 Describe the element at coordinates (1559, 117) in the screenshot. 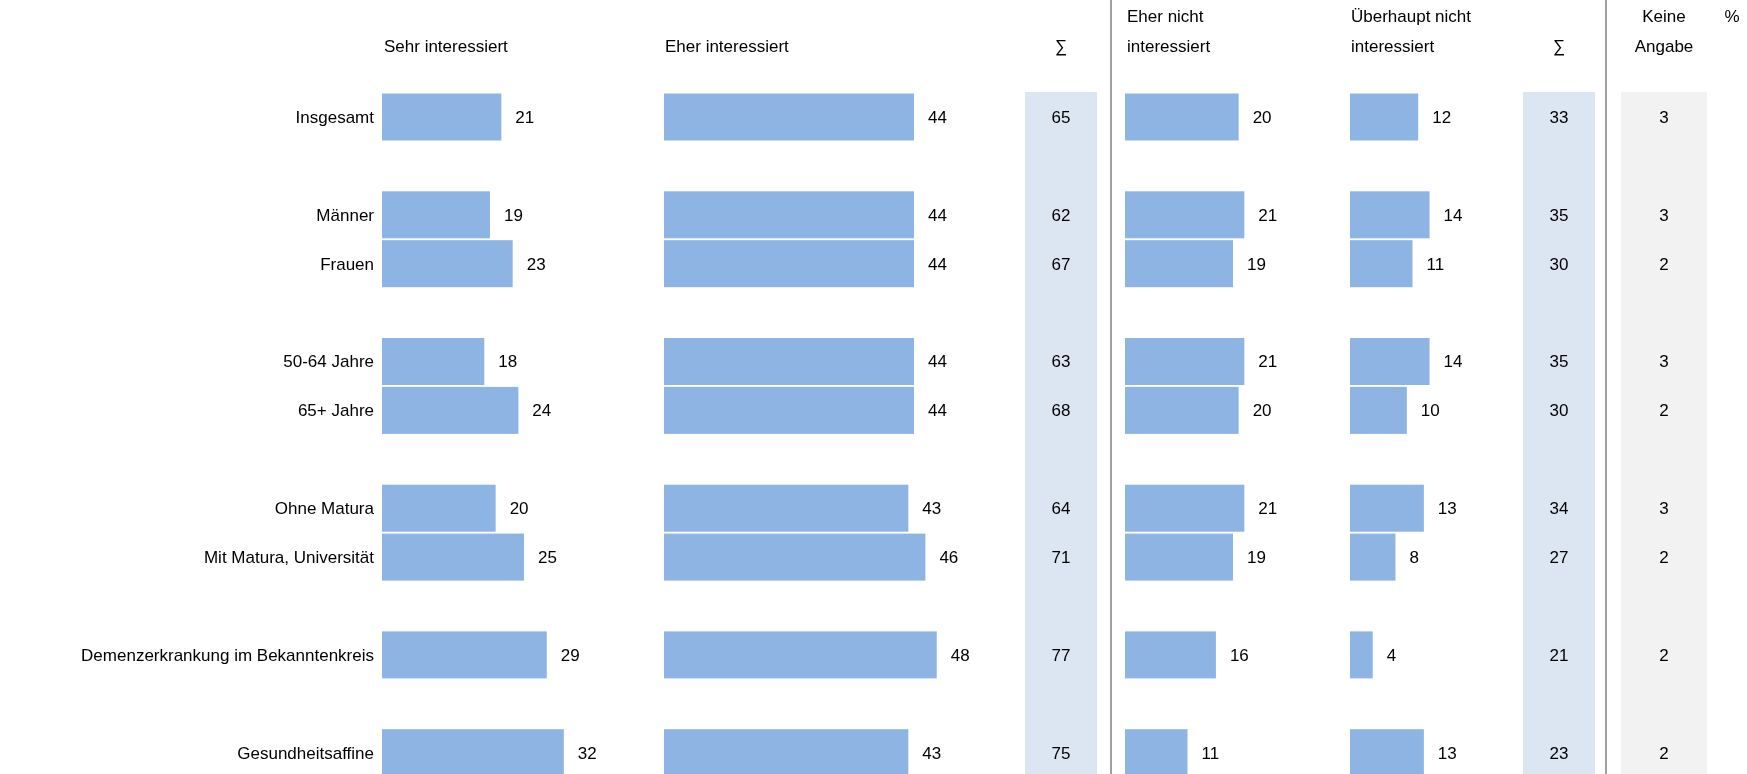

I see `data-label: 33` at that location.